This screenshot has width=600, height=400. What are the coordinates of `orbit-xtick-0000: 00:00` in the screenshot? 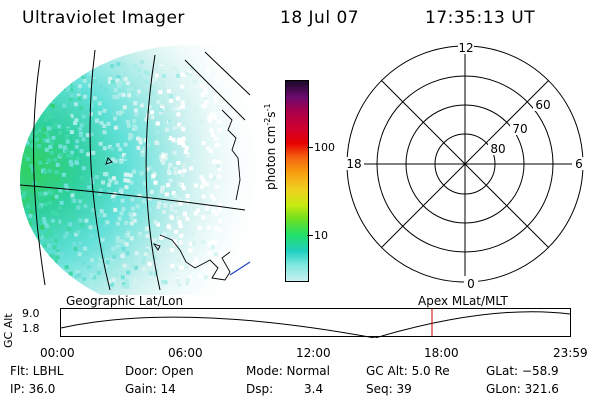 It's located at (57, 353).